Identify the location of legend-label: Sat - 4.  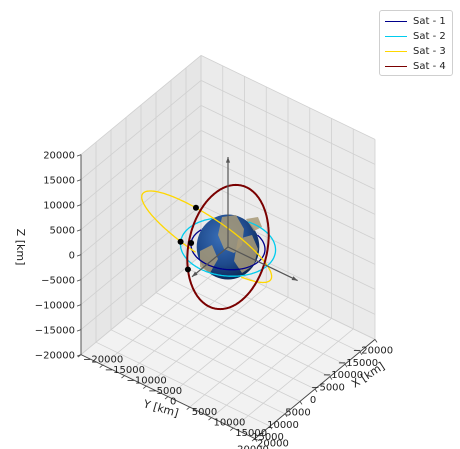
(429, 66).